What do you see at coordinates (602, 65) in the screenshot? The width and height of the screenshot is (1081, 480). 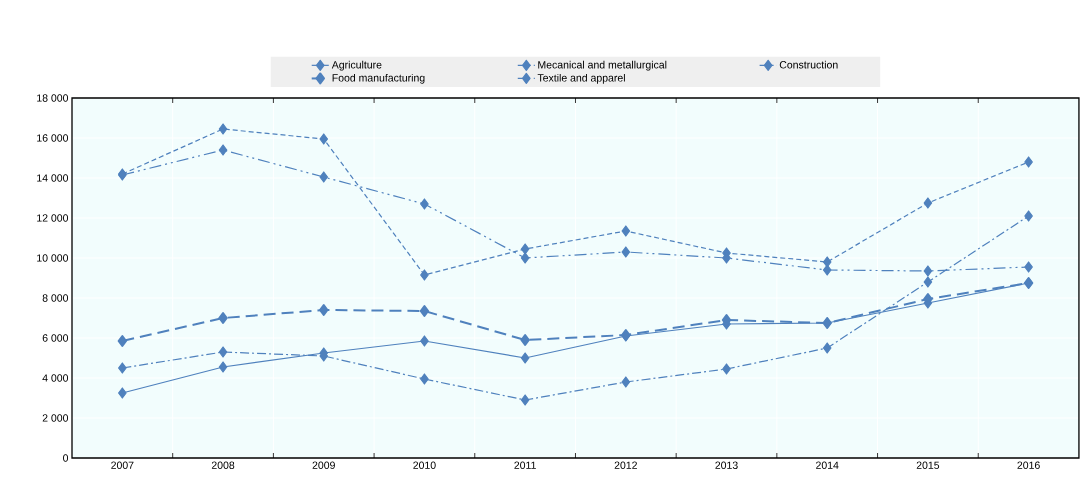 I see `legend-label: Mecanical and metallurgical` at bounding box center [602, 65].